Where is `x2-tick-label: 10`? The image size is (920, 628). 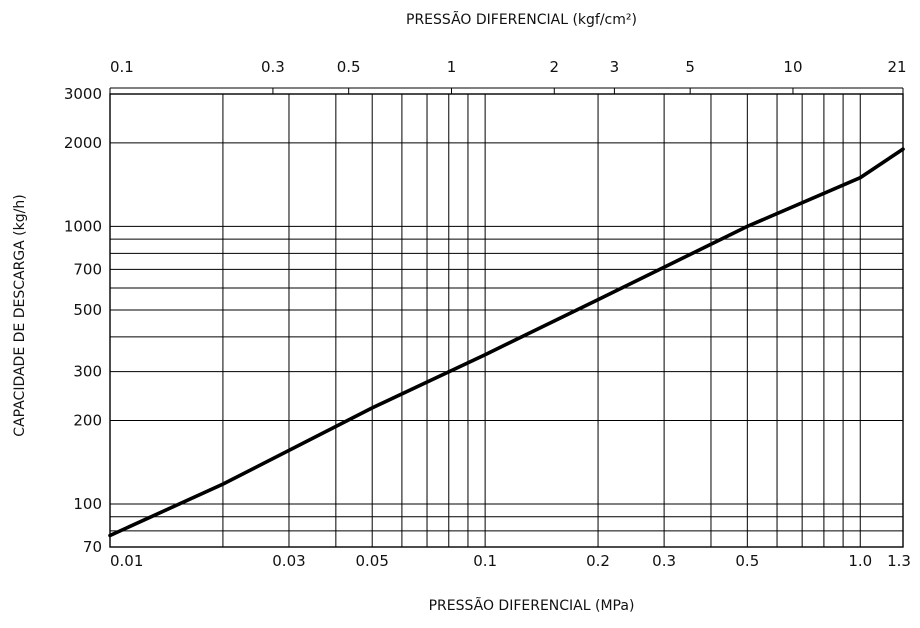 x2-tick-label: 10 is located at coordinates (792, 67).